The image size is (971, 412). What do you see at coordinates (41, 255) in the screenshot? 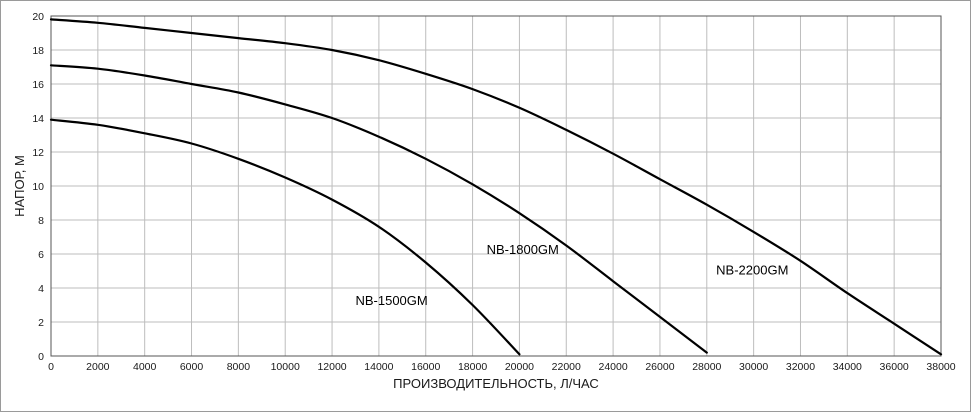
I see `y-tick-label: 6` at bounding box center [41, 255].